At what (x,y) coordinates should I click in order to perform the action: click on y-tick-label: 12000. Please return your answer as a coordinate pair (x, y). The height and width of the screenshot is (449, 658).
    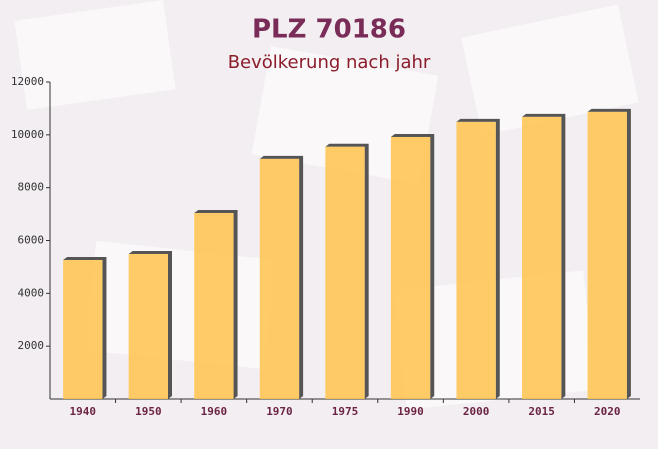
    Looking at the image, I should click on (27, 81).